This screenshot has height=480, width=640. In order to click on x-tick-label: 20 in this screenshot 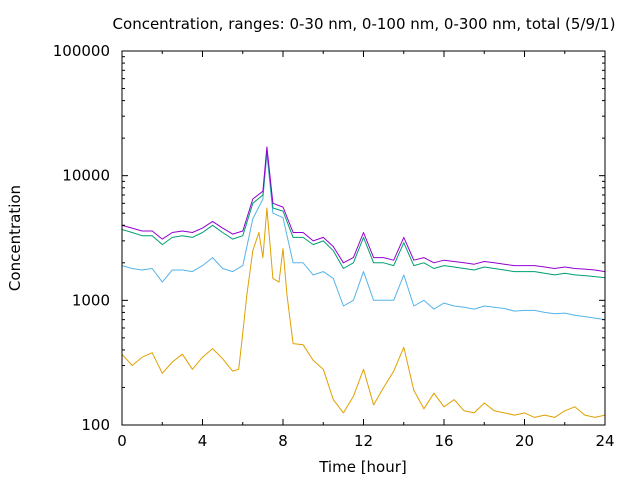, I will do `click(524, 441)`.